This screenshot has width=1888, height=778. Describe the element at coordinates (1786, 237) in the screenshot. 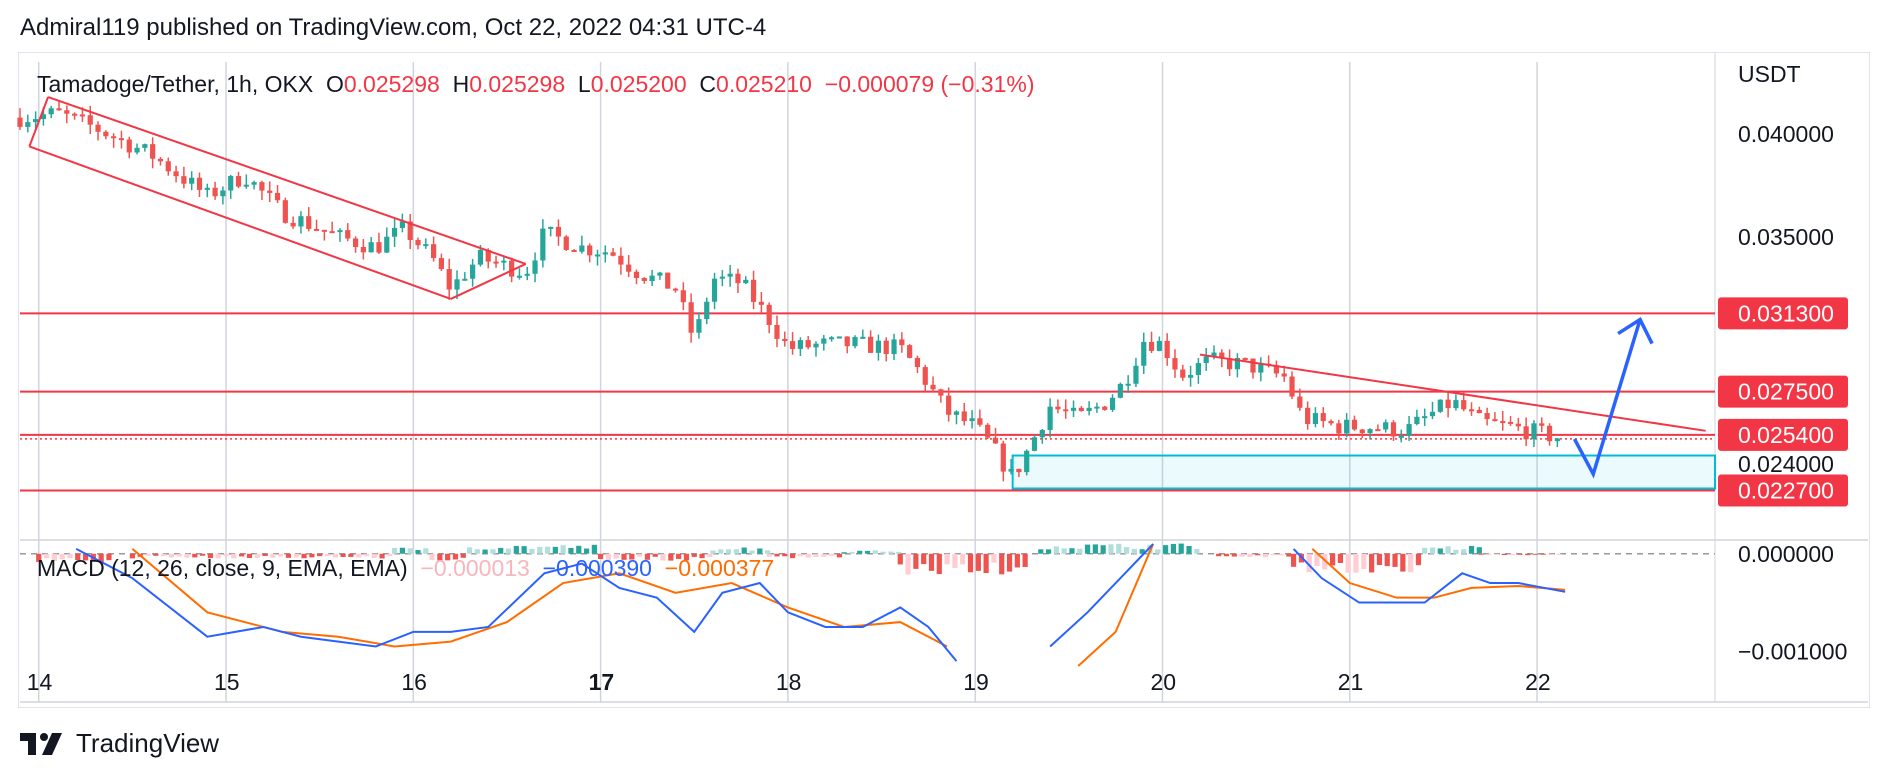

I see `price-tick-label: 0.035000` at that location.